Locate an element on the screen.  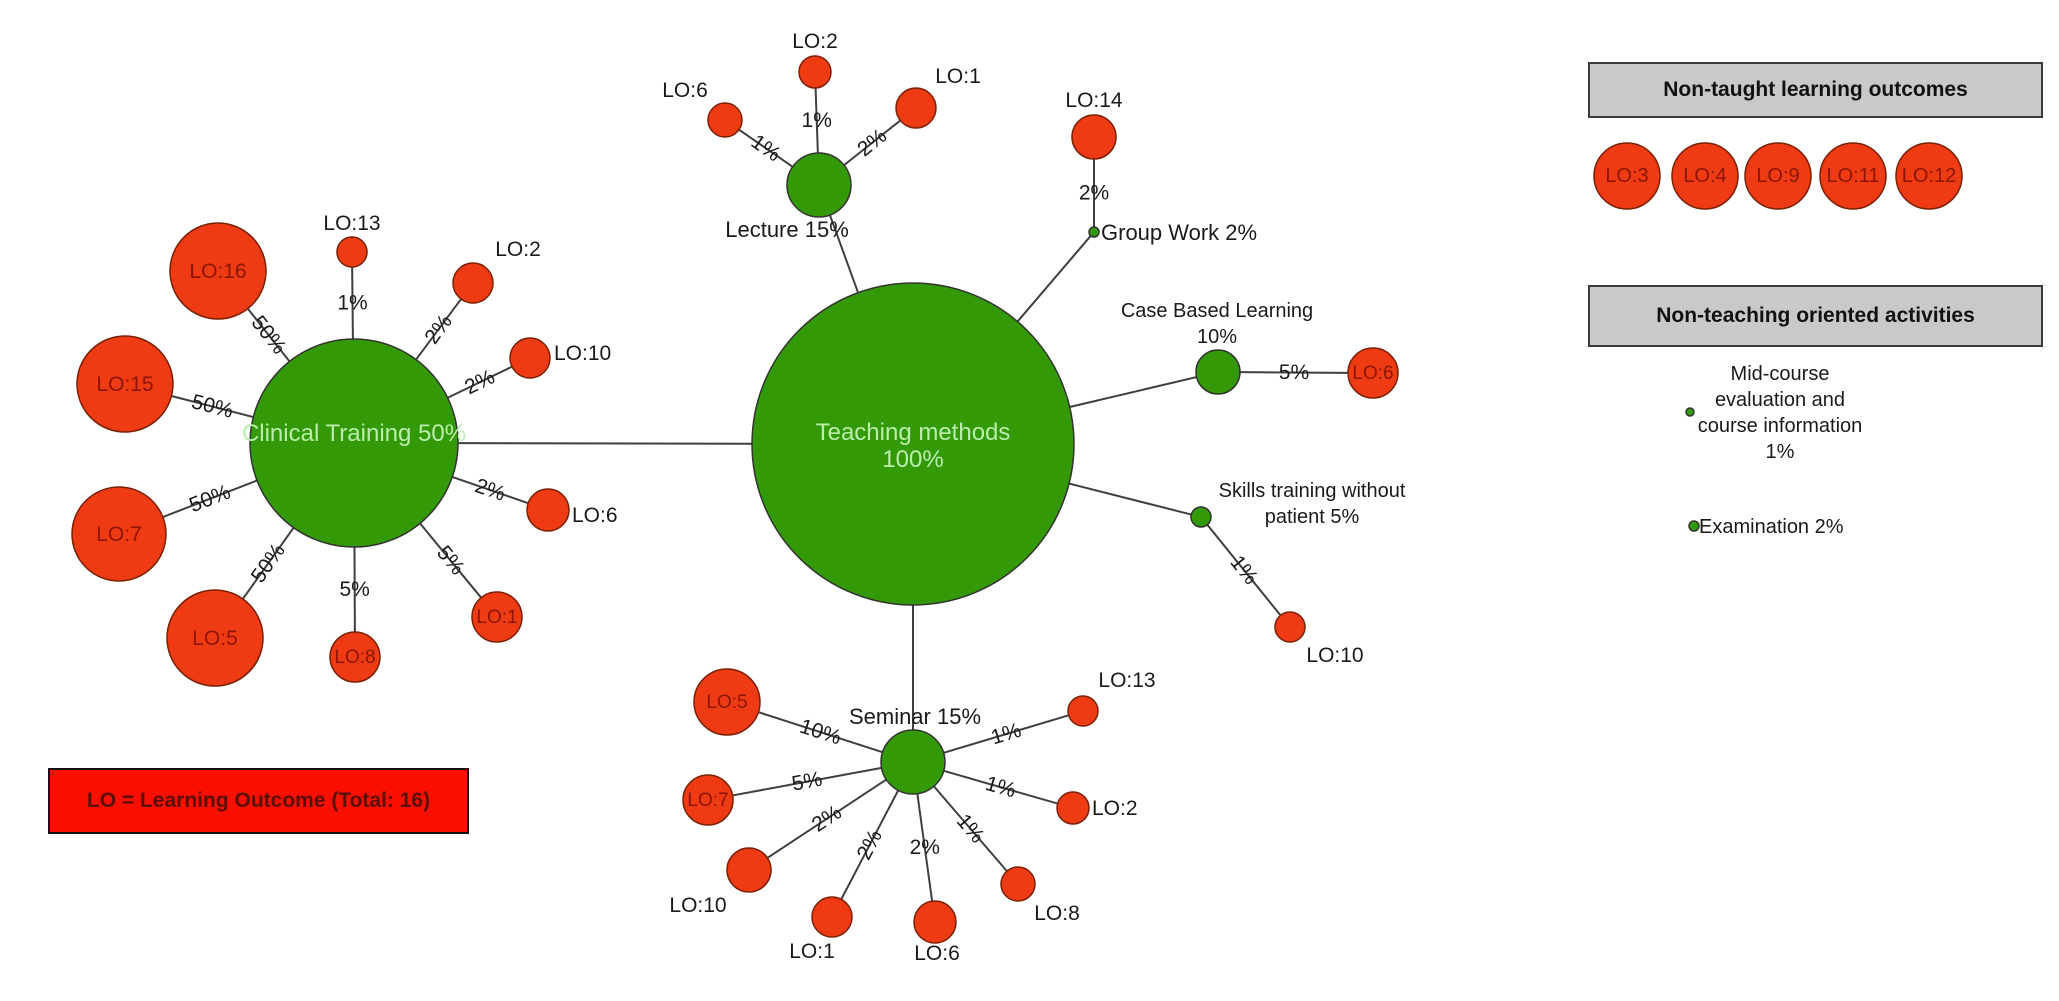
edge-seminar-sem-lo5-line is located at coordinates (820, 732).